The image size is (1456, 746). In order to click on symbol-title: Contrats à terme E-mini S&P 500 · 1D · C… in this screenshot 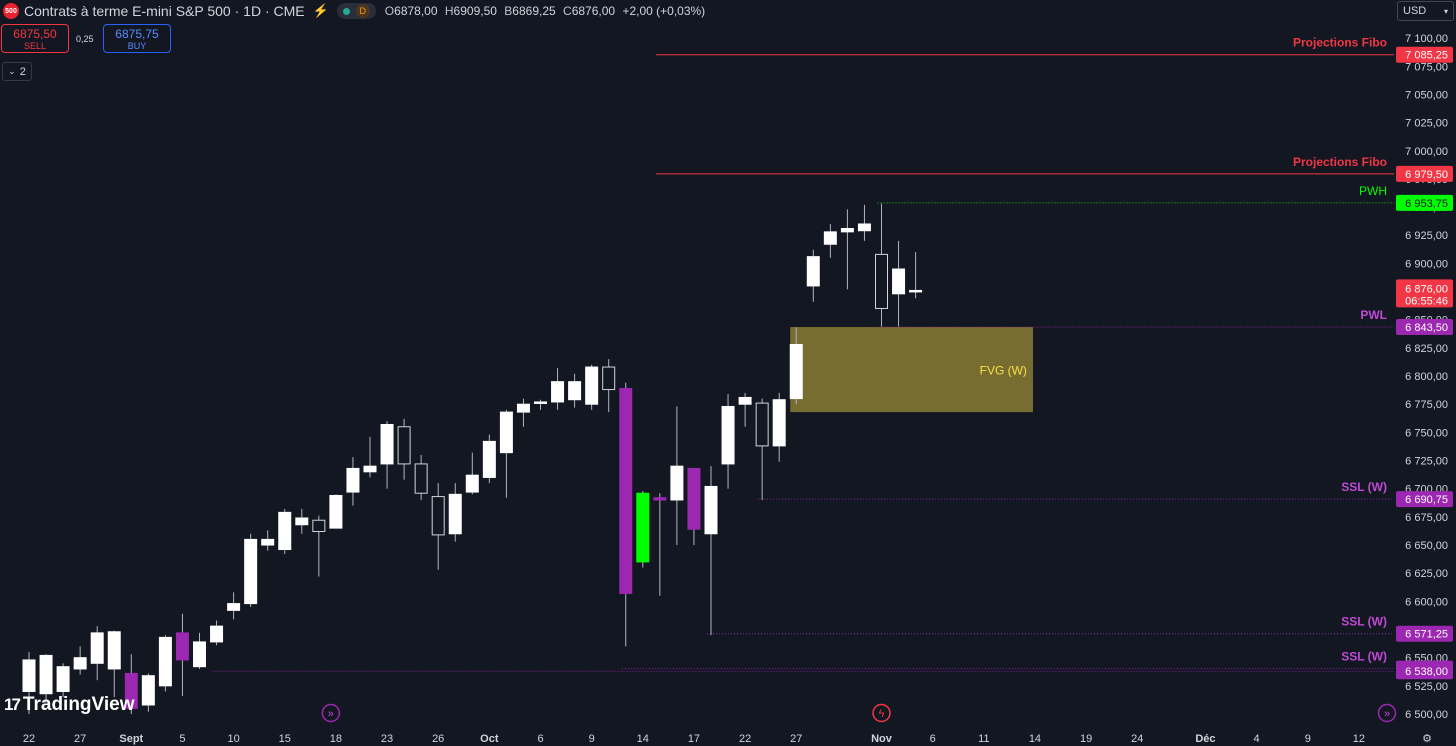, I will do `click(164, 11)`.